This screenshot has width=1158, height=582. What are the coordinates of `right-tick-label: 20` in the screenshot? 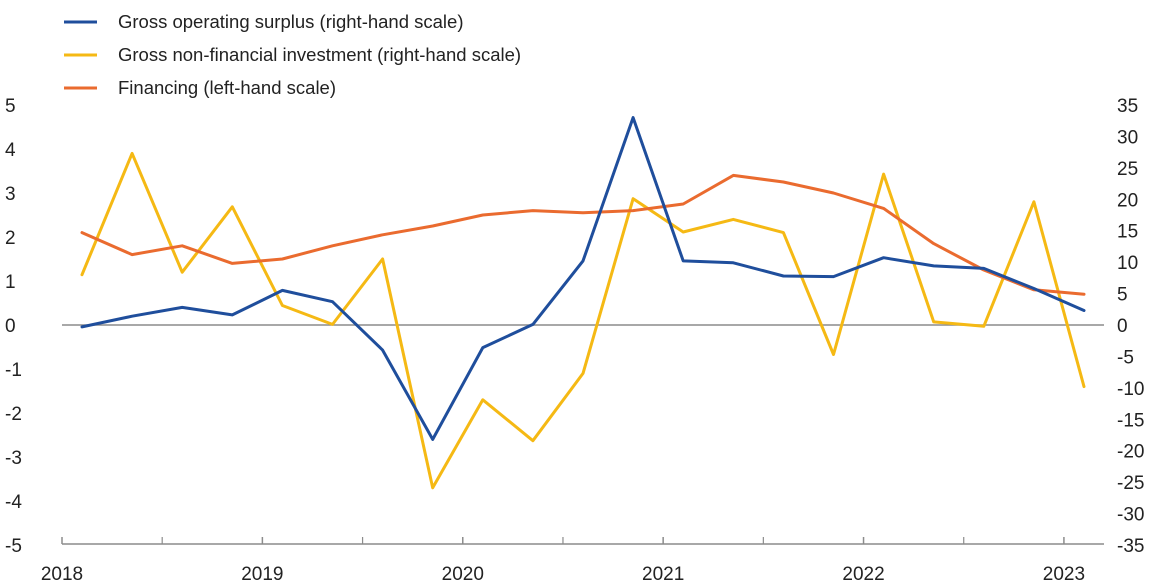 It's located at (1127, 200).